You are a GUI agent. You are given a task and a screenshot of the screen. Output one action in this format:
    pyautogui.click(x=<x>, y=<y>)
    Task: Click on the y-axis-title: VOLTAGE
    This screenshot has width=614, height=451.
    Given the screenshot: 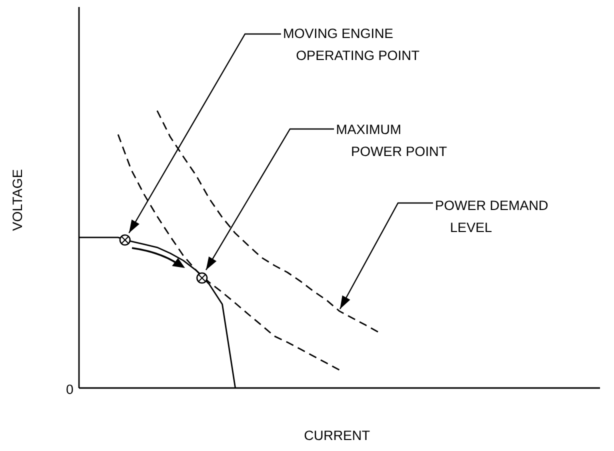 What is the action you would take?
    pyautogui.click(x=17, y=200)
    